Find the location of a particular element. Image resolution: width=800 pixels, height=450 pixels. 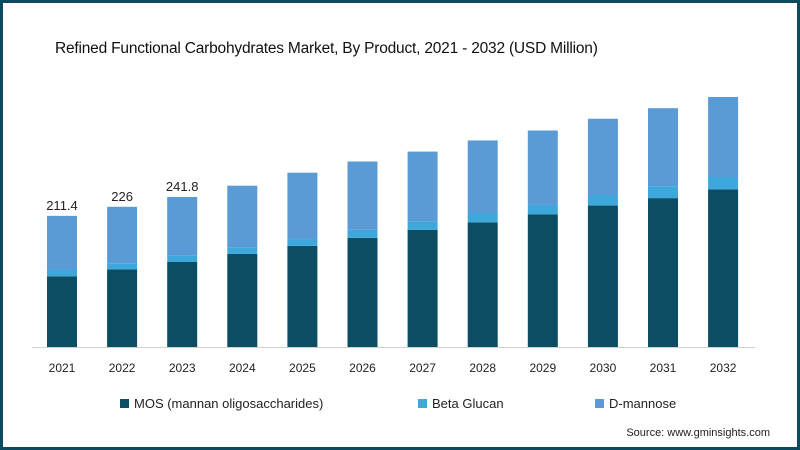

bar-segment-d-mannose-2022 is located at coordinates (122, 235).